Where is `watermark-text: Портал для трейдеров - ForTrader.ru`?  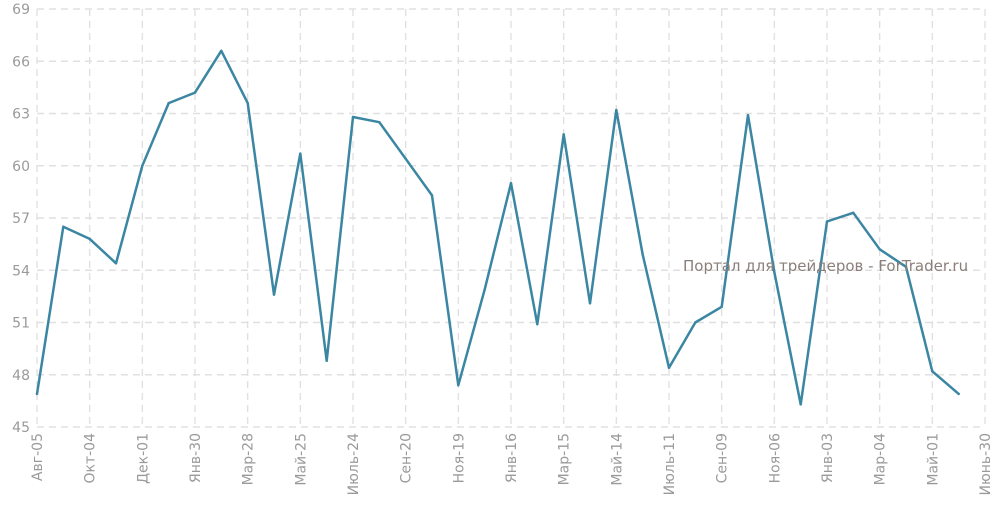
watermark-text: Портал для трейдеров - ForTrader.ru is located at coordinates (825, 266).